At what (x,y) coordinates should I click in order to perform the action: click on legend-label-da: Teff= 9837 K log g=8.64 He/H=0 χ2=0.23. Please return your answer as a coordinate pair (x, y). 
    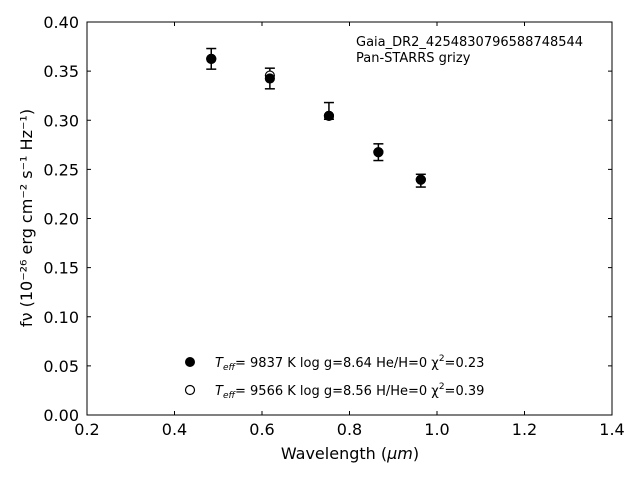
    Looking at the image, I should click on (349, 363).